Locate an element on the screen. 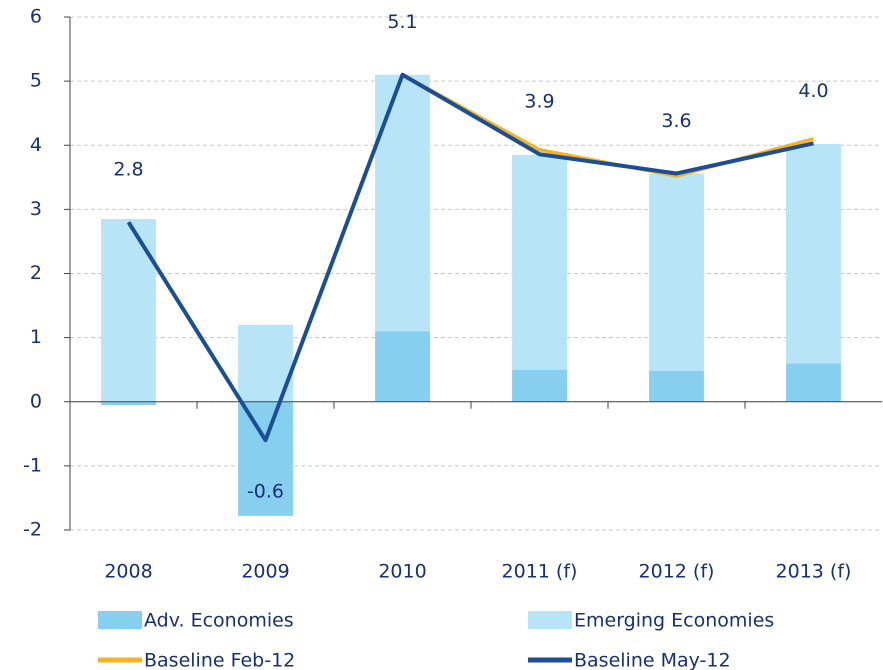 The width and height of the screenshot is (883, 670). data-label: -0.6 is located at coordinates (265, 492).